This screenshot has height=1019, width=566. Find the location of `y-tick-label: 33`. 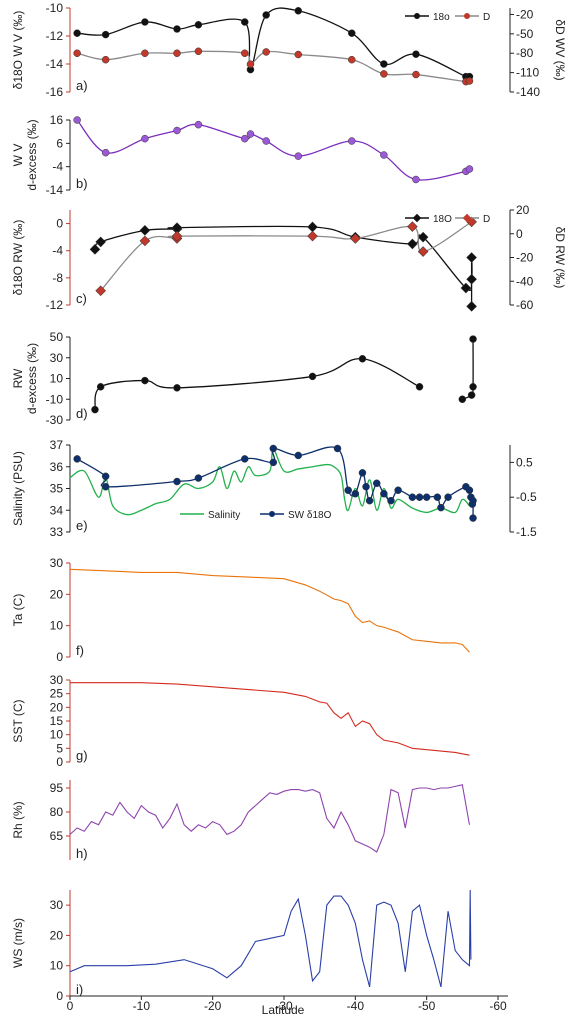

y-tick-label: 33 is located at coordinates (57, 532).